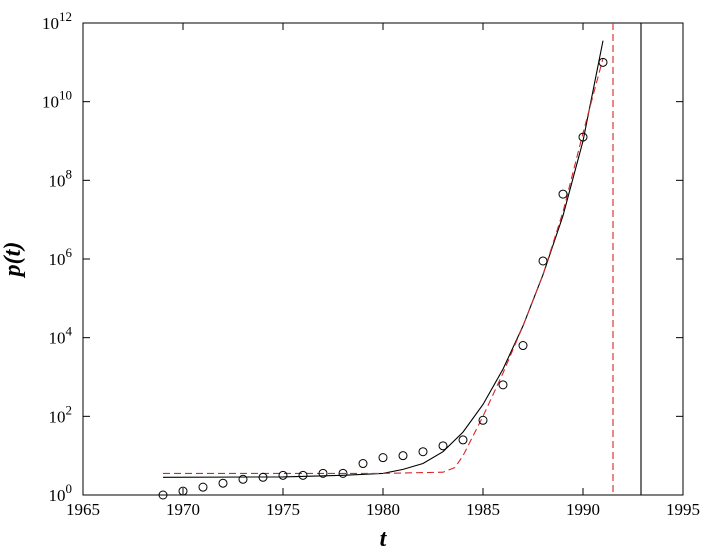 Image resolution: width=708 pixels, height=556 pixels. I want to click on y-tick-label: 10¹², so click(57, 21).